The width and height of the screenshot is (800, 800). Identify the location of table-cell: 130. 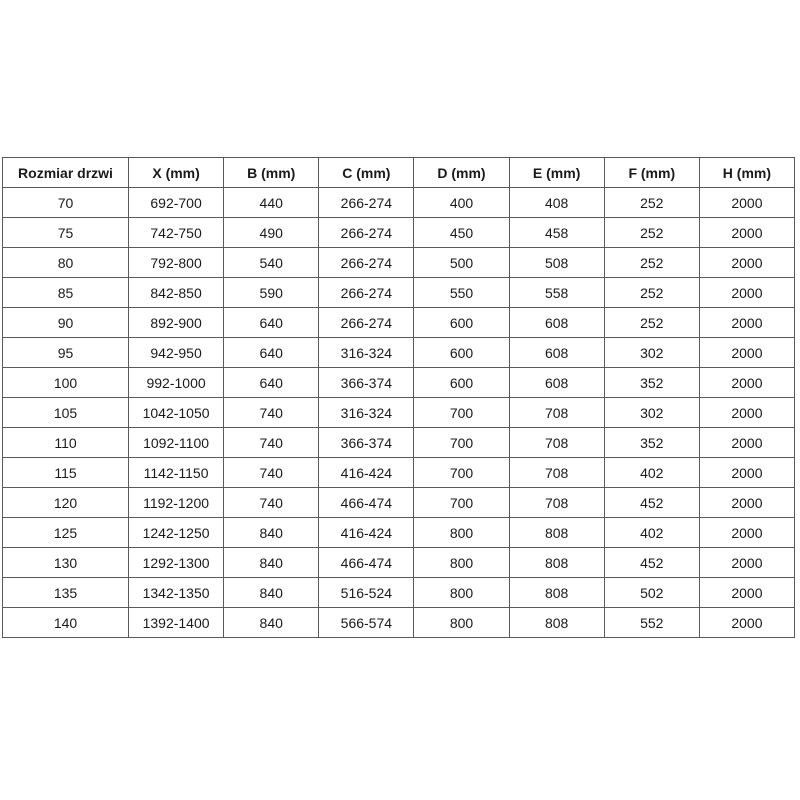
(65, 562).